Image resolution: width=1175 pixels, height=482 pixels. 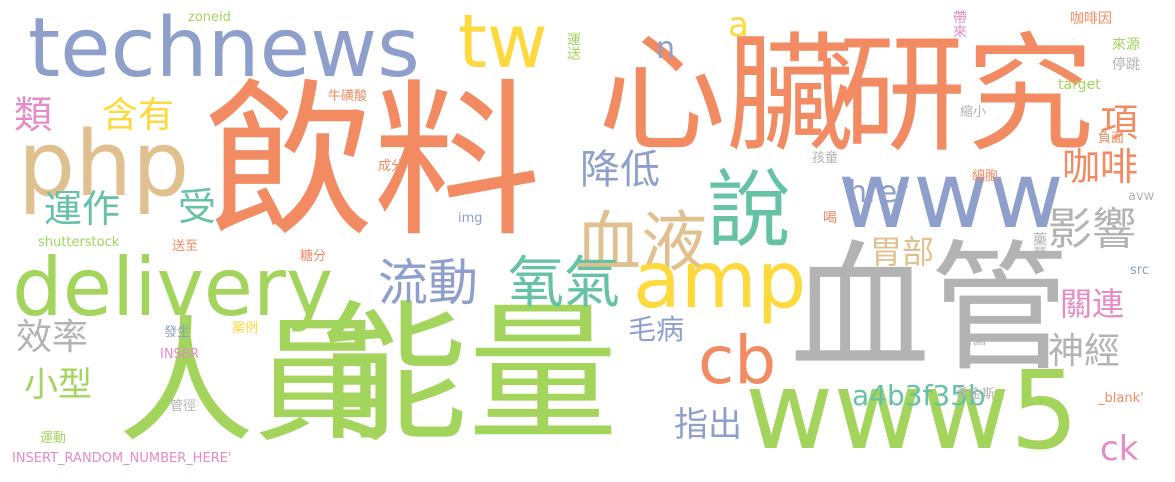 I want to click on word-a4b3f35b: a4b3f35b, so click(x=919, y=395).